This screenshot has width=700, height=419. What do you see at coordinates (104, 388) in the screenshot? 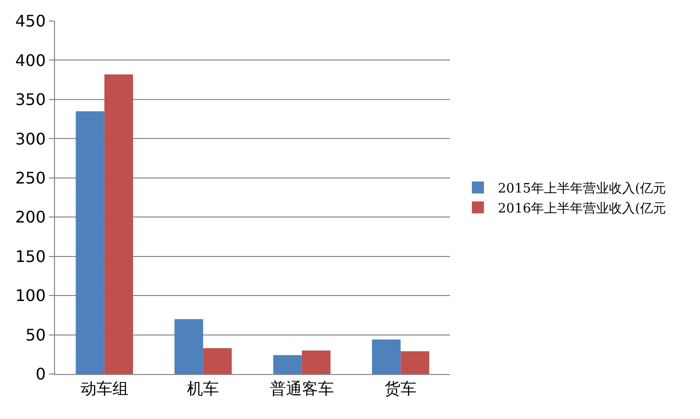
I see `x-tick-label: 动车组` at bounding box center [104, 388].